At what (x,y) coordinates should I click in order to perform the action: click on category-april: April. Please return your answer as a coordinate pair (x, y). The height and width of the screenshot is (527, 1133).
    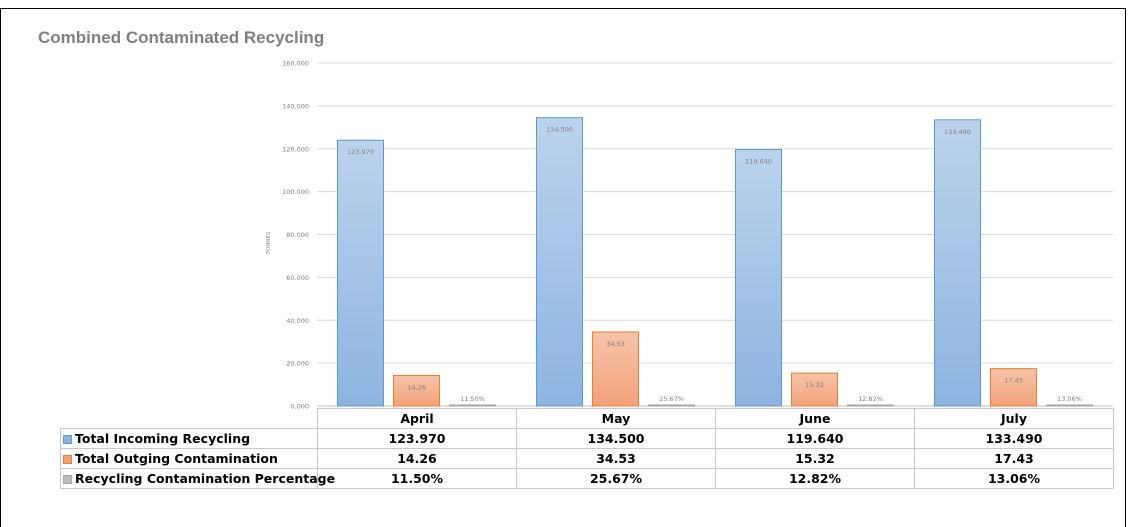
    Looking at the image, I should click on (417, 418).